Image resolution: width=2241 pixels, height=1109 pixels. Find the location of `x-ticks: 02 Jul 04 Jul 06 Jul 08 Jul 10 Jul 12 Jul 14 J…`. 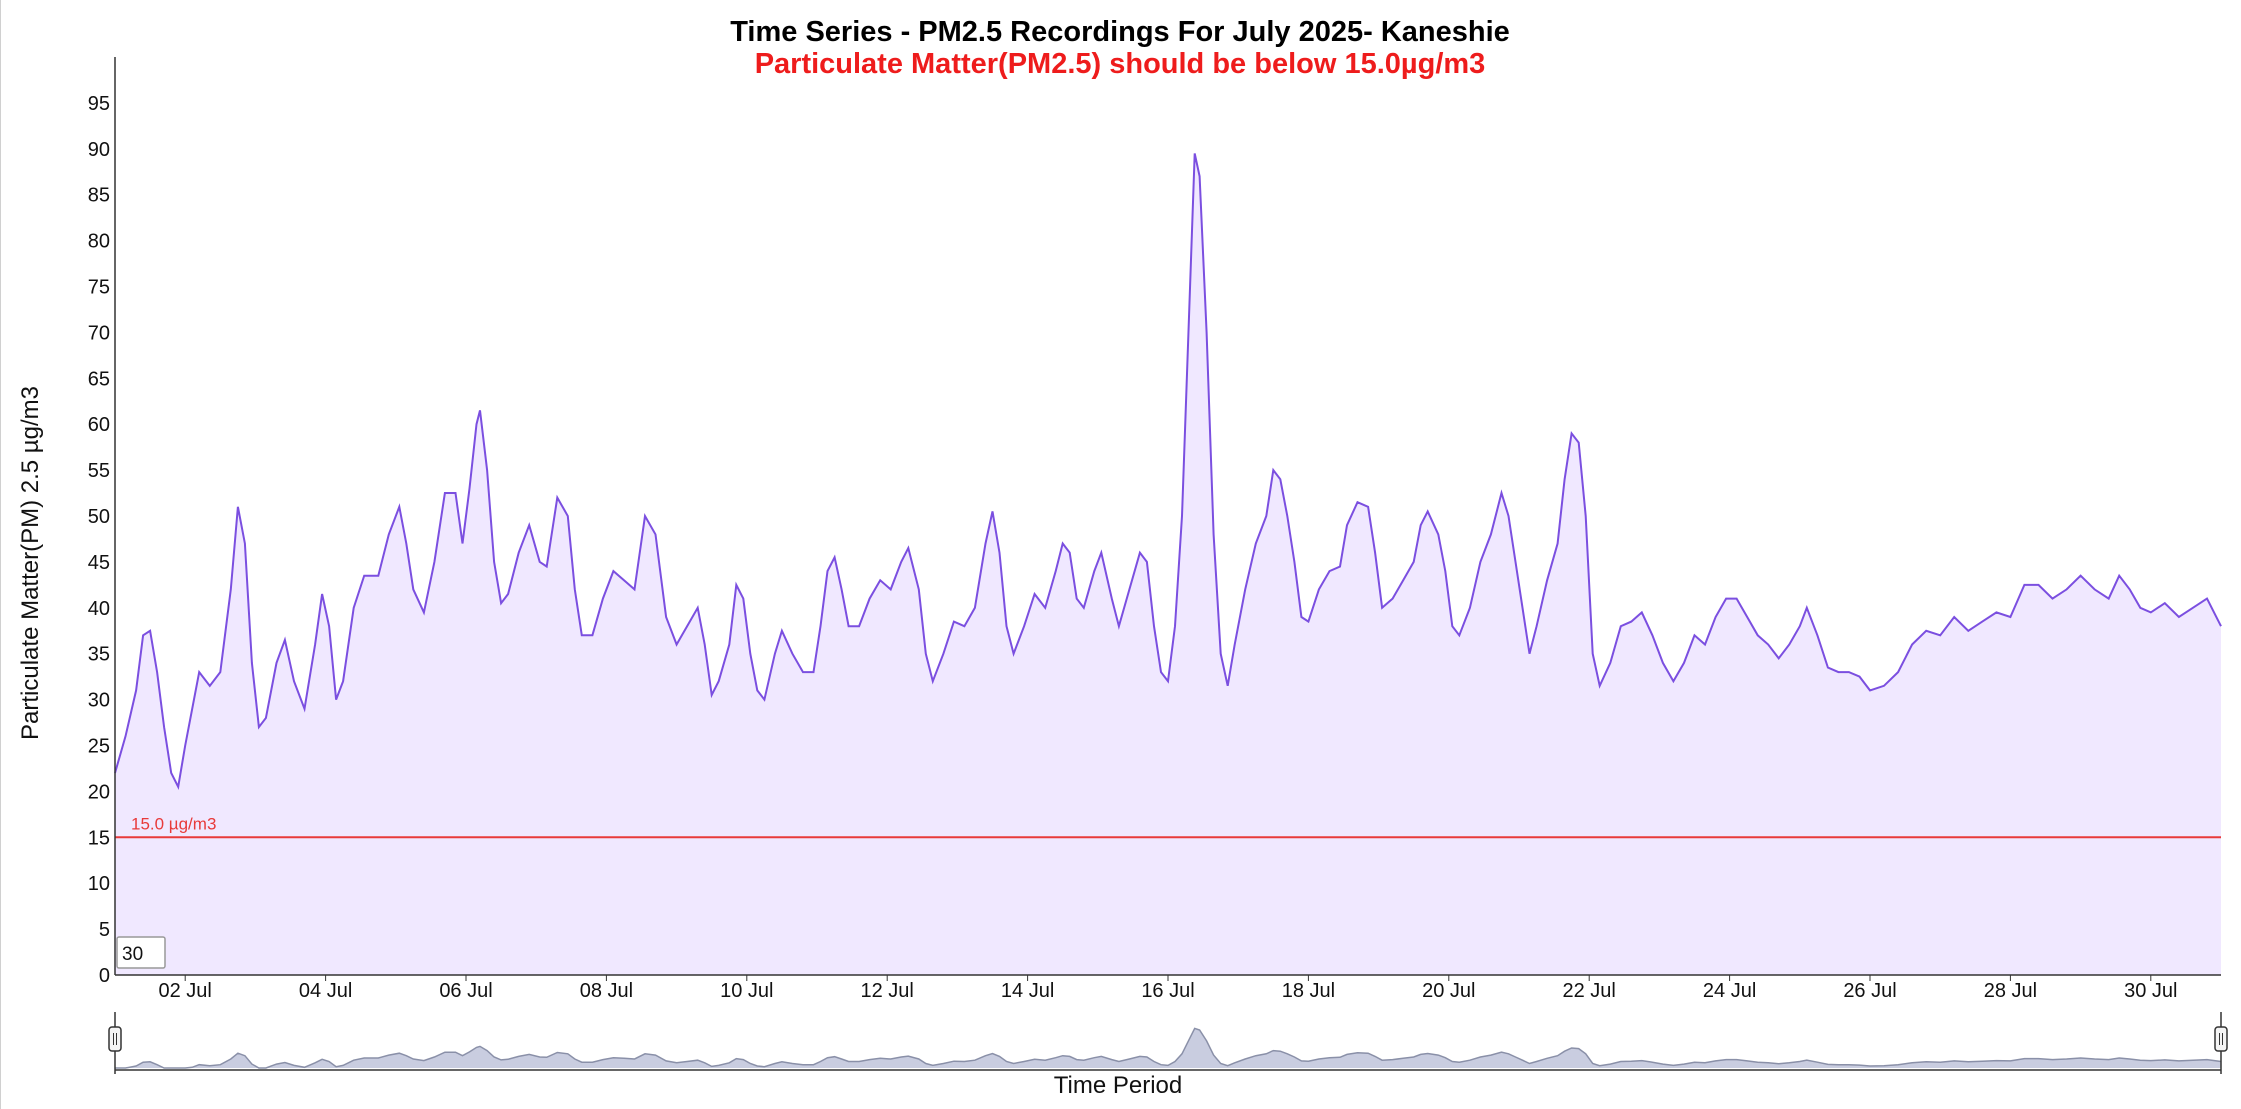

x-ticks: 02 Jul 04 Jul 06 Jul 08 Jul 10 Jul 12 Jul 14 J… is located at coordinates (1168, 988).